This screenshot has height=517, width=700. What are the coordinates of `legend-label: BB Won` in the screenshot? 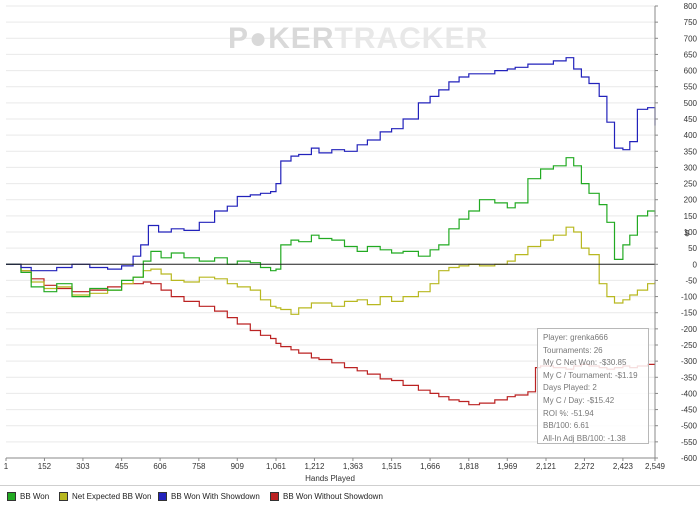 It's located at (35, 496).